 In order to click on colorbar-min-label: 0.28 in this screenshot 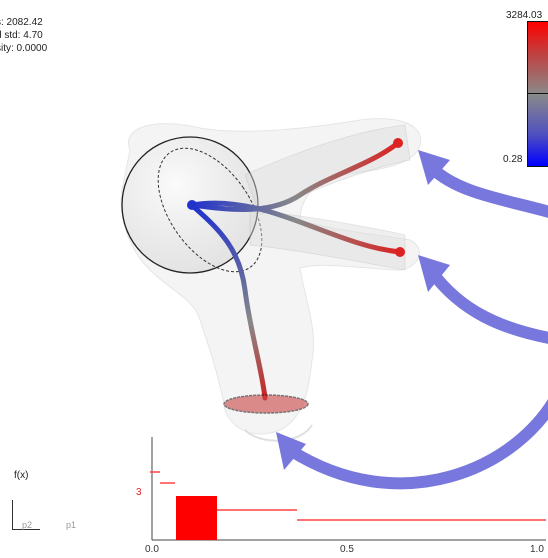, I will do `click(513, 159)`.